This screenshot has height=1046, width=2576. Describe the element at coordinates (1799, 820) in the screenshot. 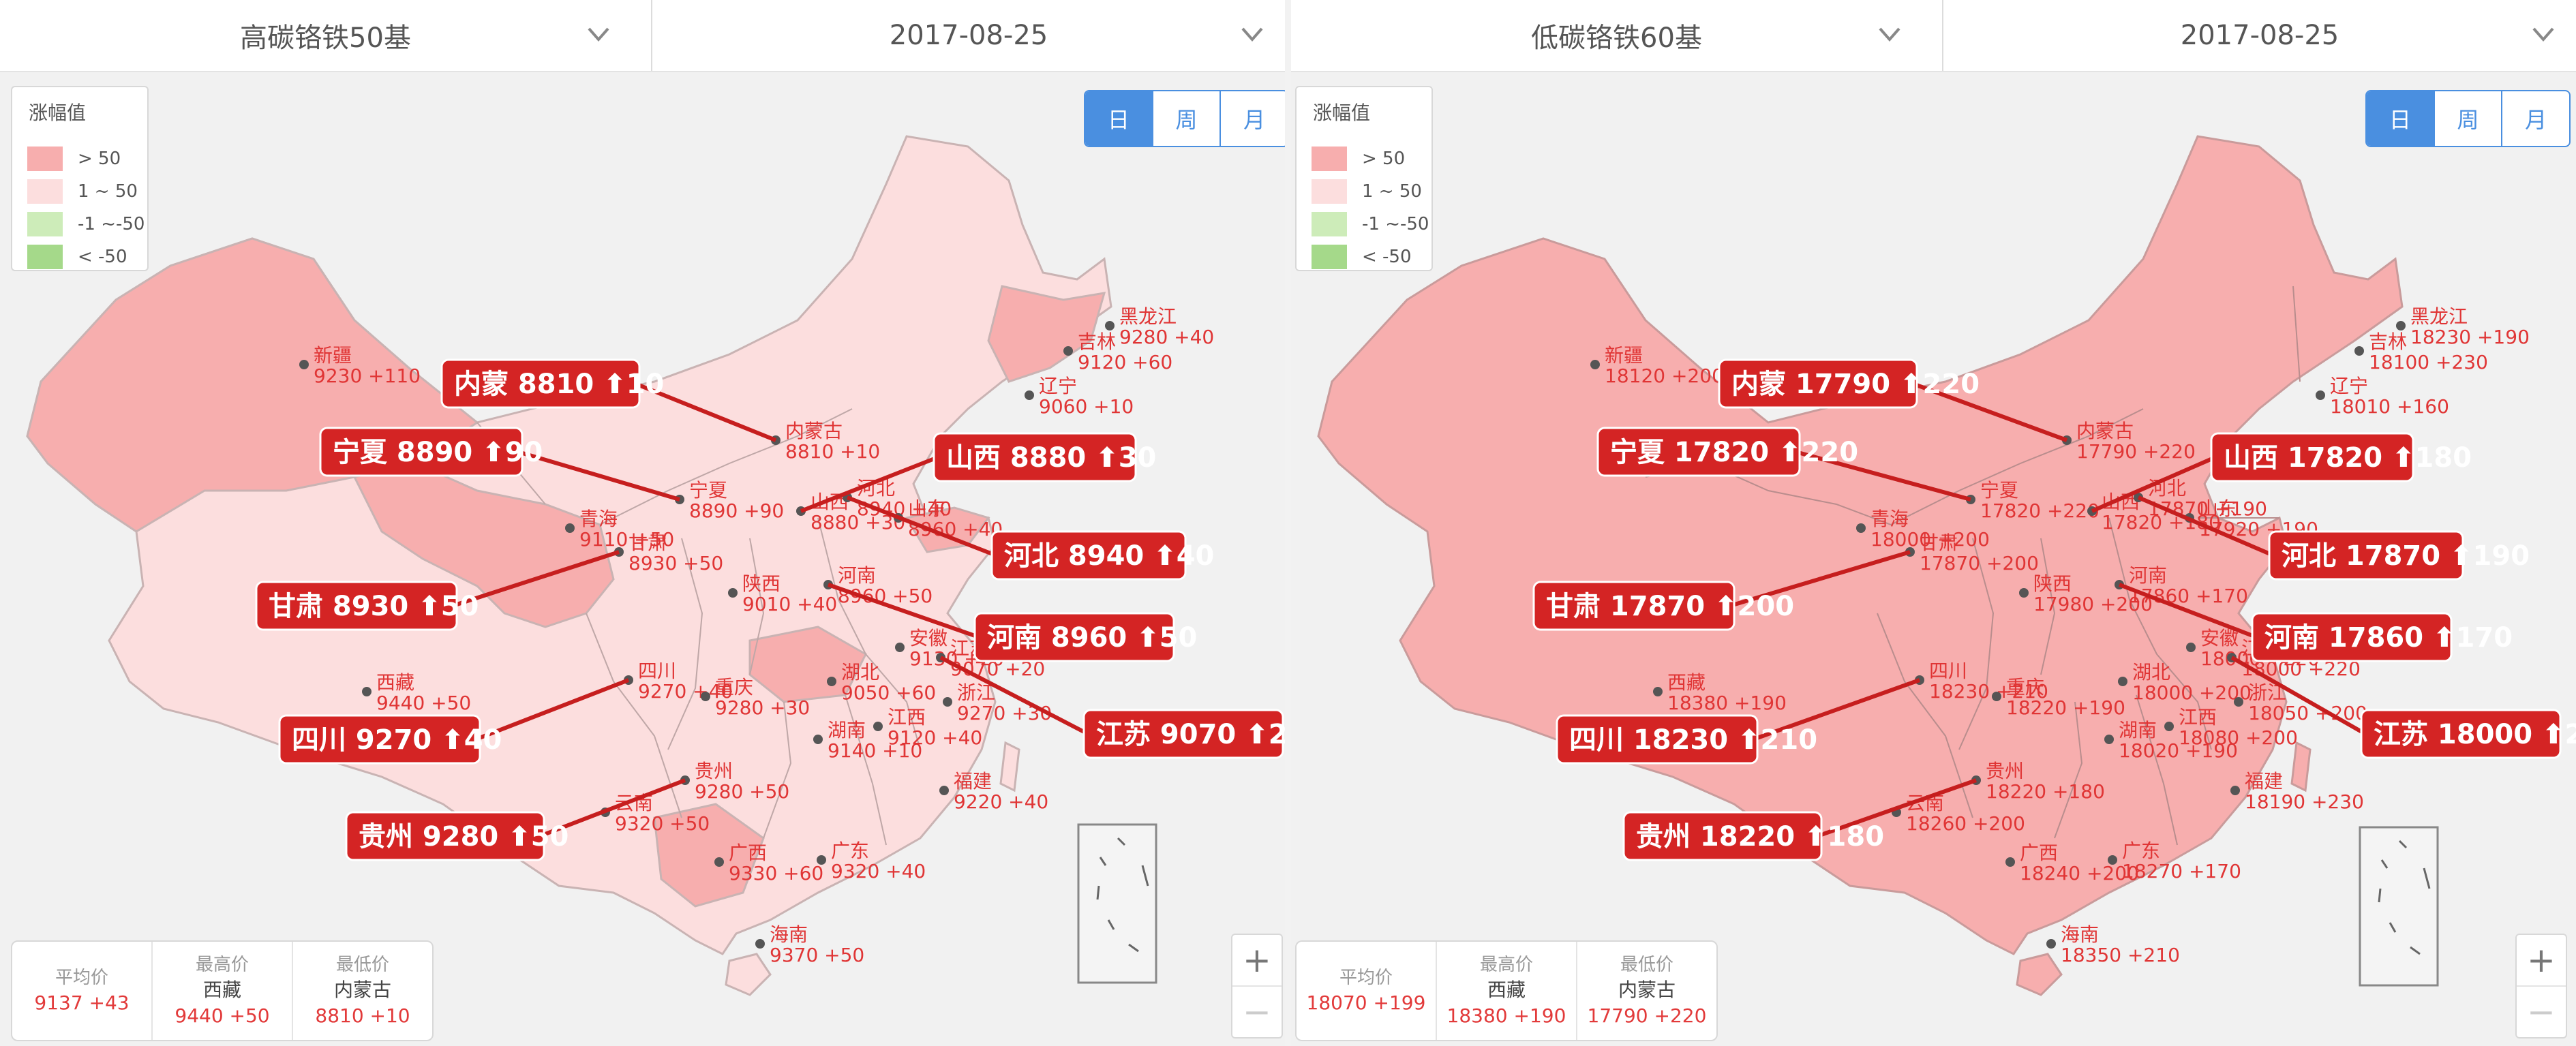

I see `price-callout: 贵州 18220 ⬆180` at that location.